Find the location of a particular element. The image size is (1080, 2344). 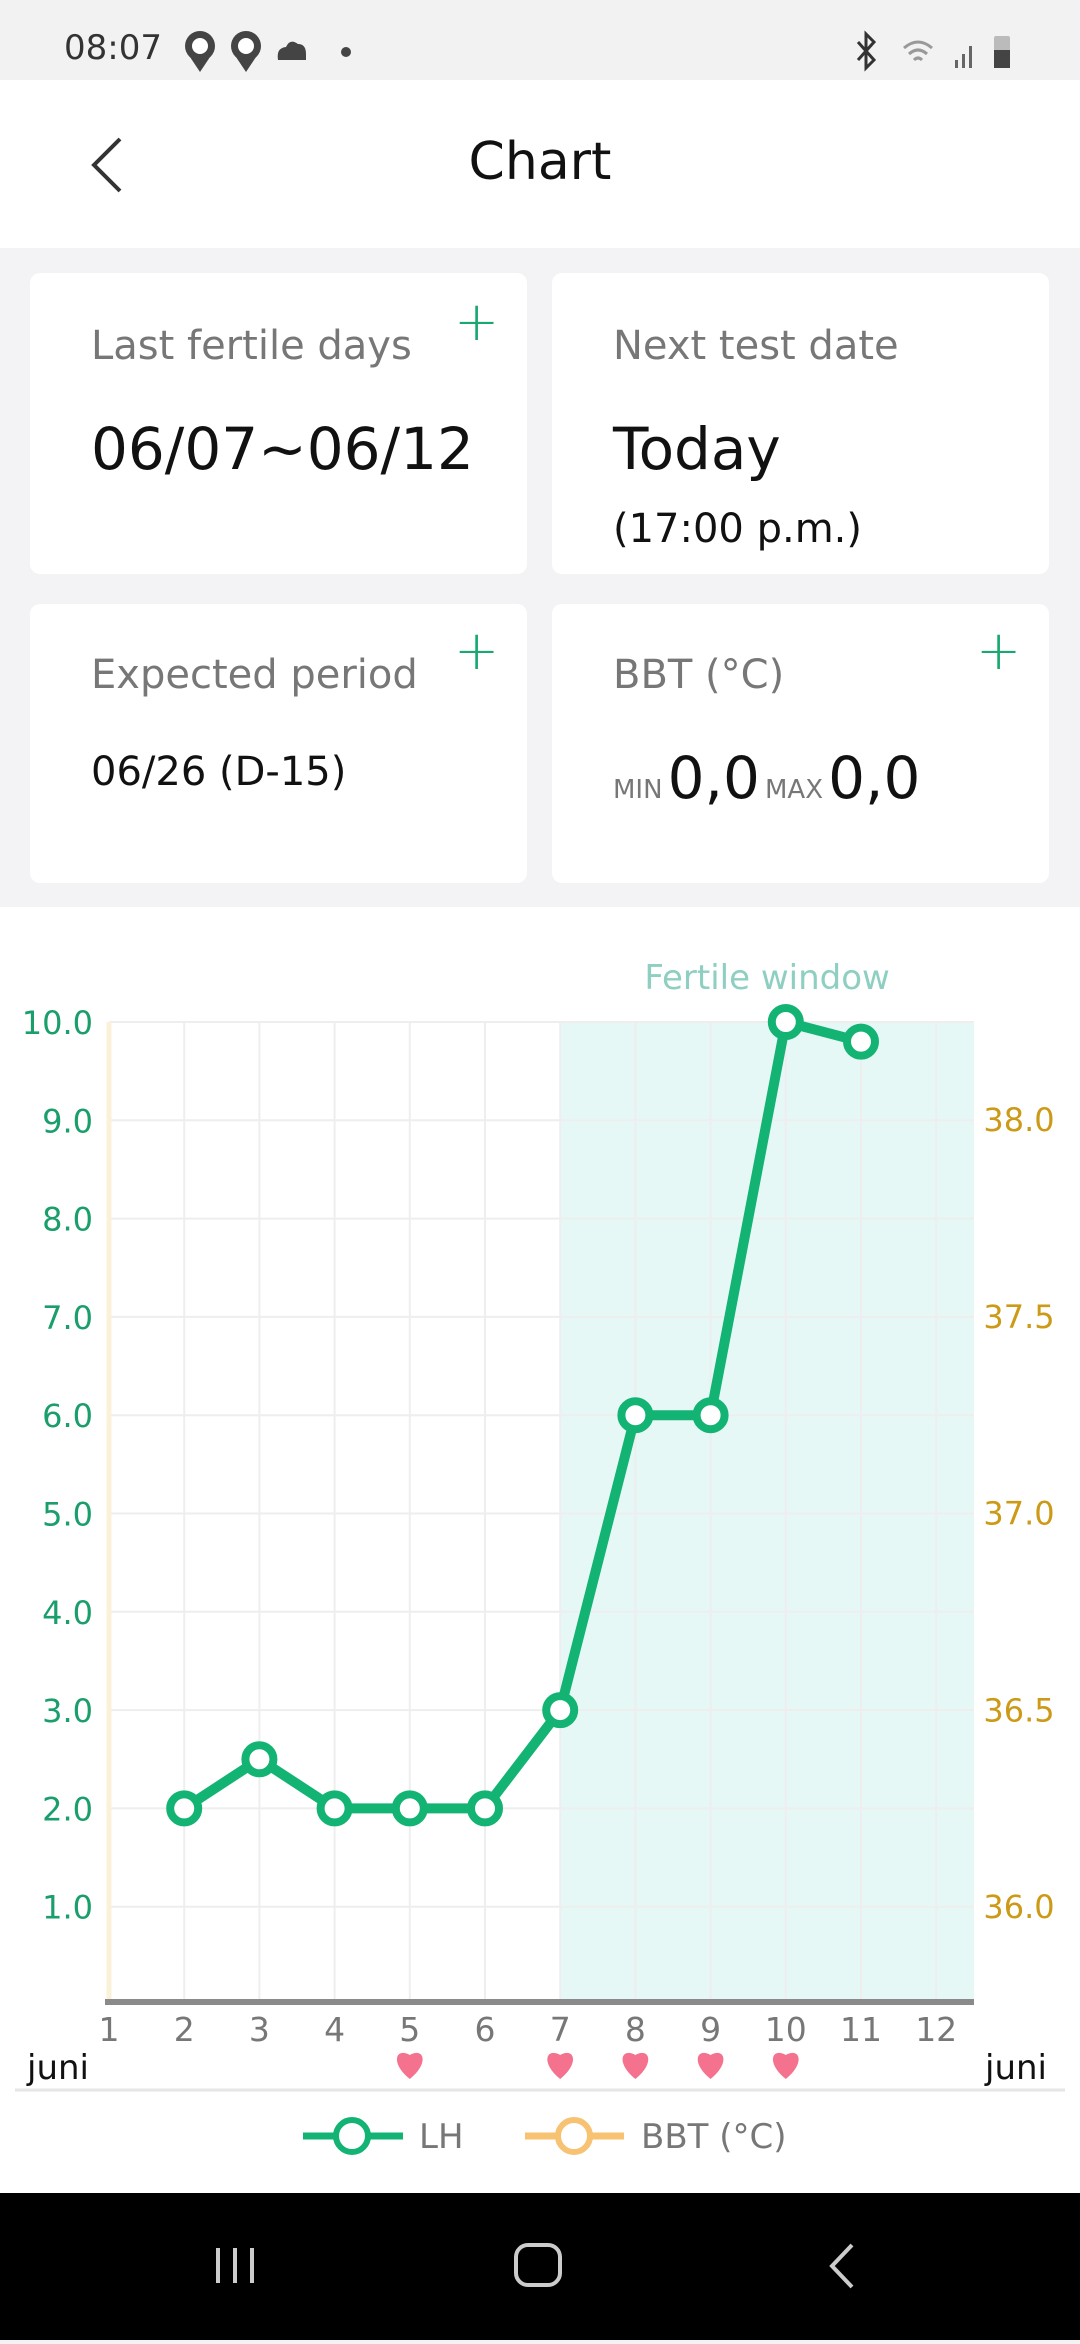

y-left-tick-label: 10.0 is located at coordinates (57, 1023).